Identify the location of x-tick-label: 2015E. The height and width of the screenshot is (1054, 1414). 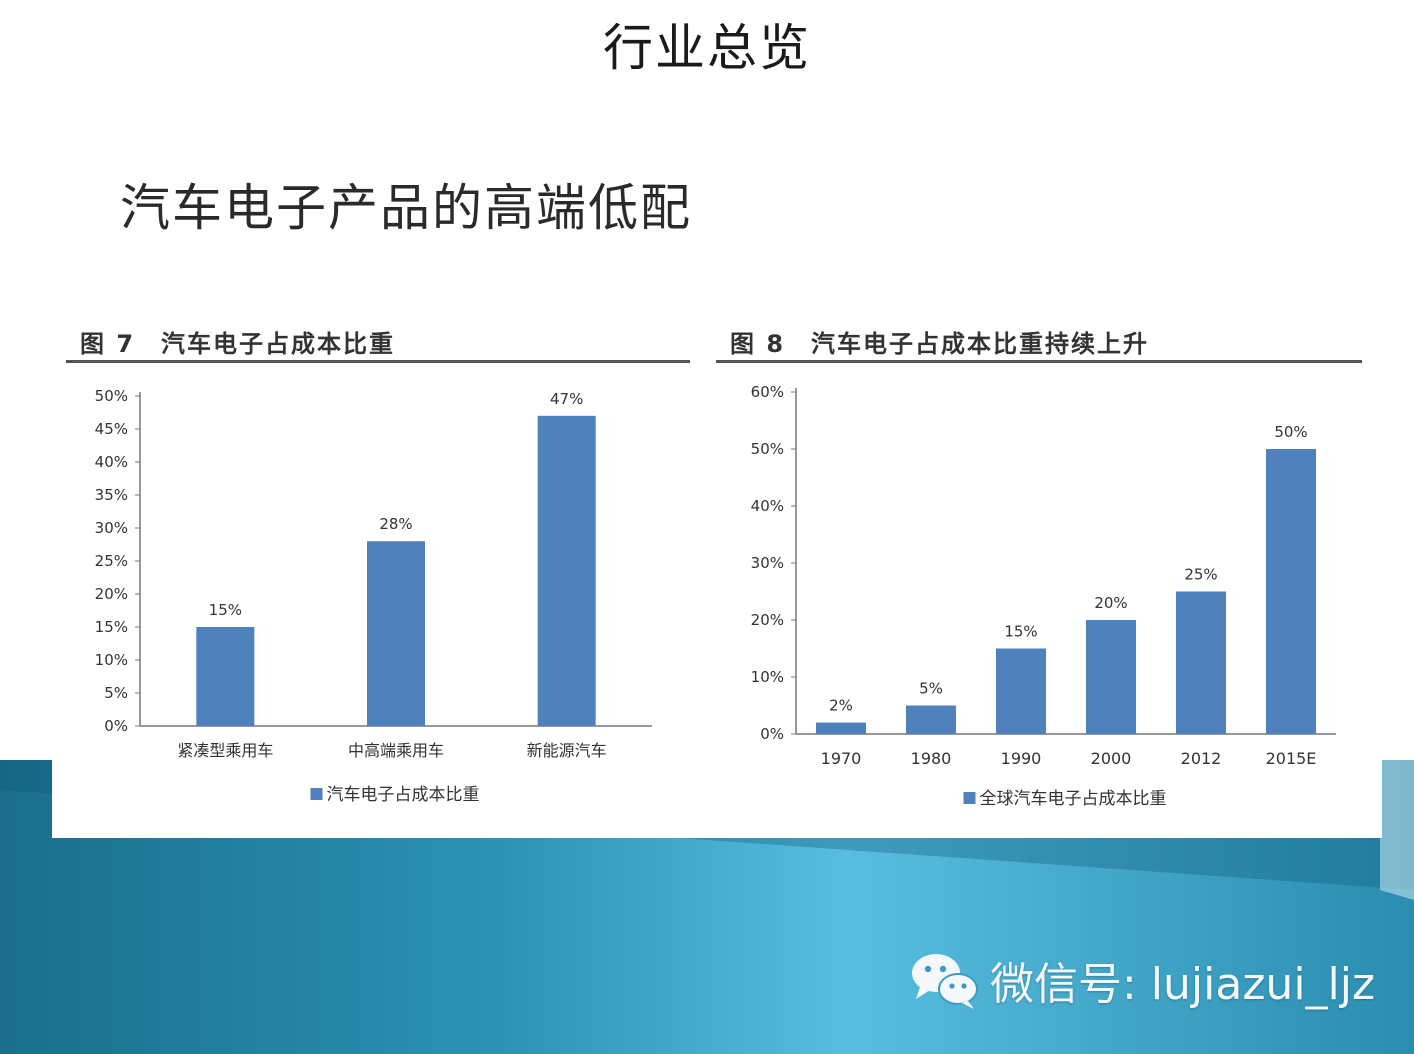
(1291, 758).